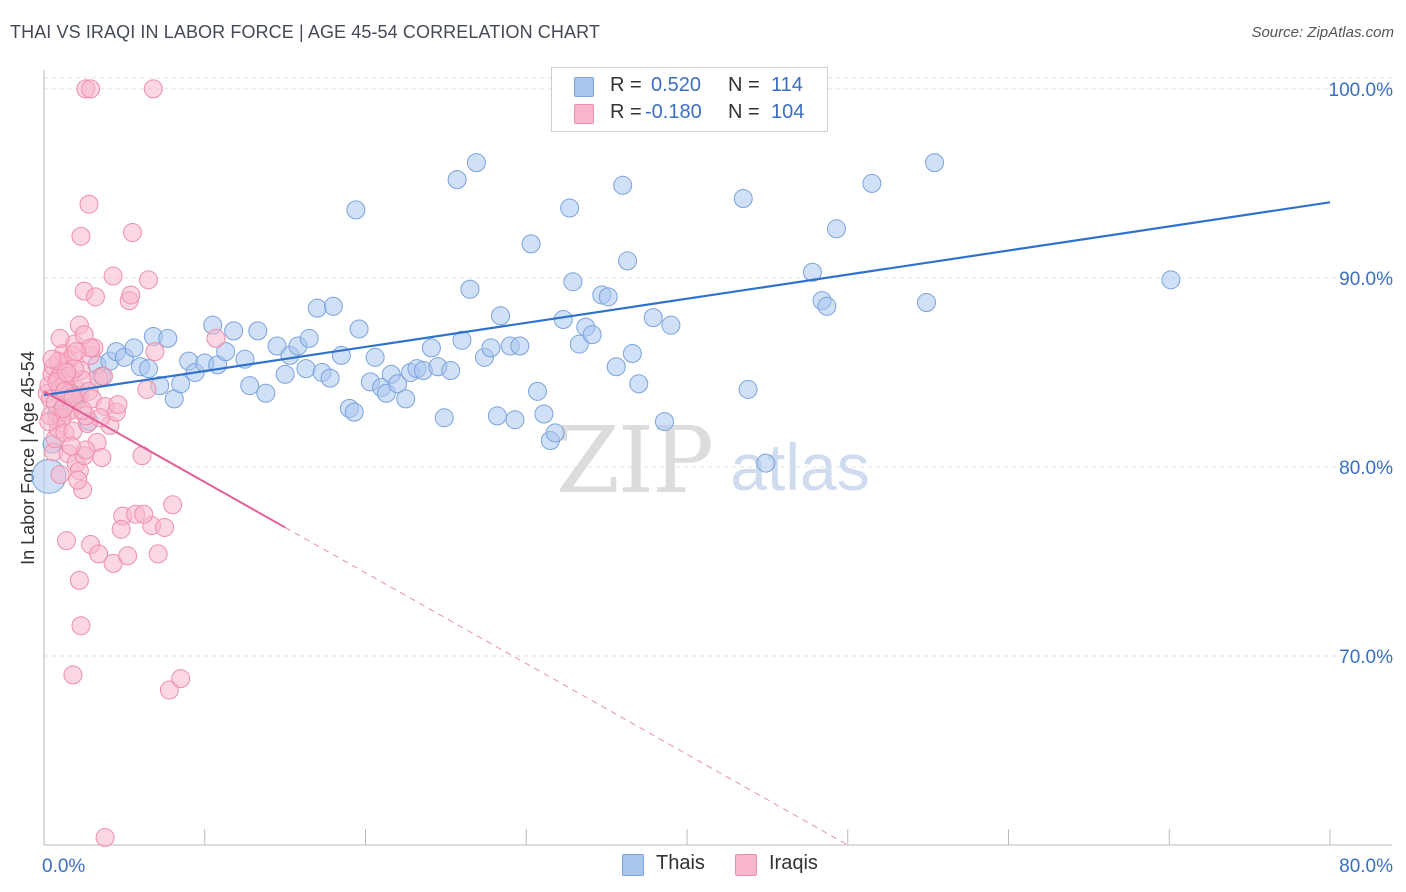 This screenshot has width=1406, height=892. Describe the element at coordinates (634, 460) in the screenshot. I see `watermark-zip: ZIP` at that location.